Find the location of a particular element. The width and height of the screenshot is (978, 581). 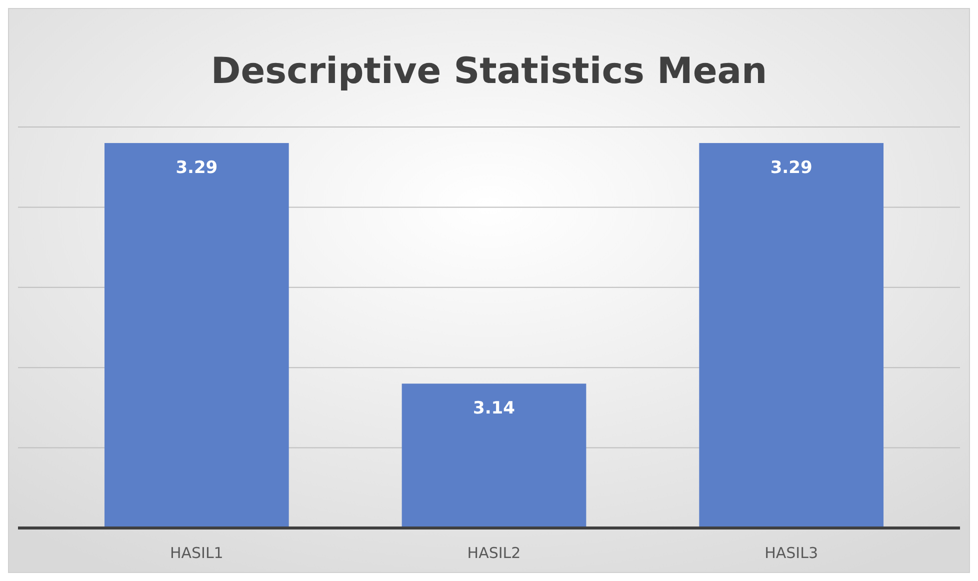

chart-title: Descriptive Statistics Mean is located at coordinates (489, 71).